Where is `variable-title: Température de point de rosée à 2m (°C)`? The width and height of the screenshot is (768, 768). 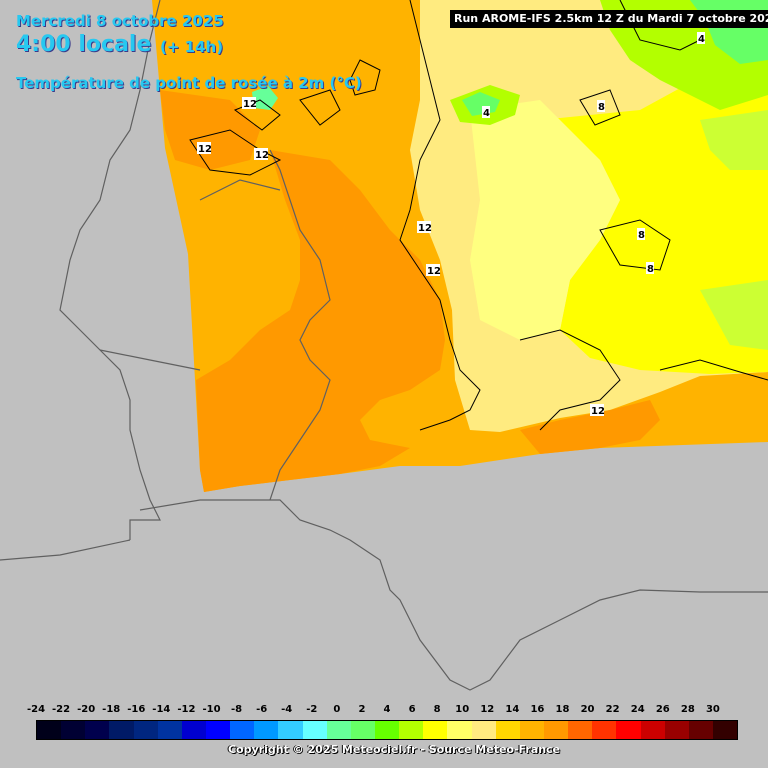 variable-title: Température de point de rosée à 2m (°C) is located at coordinates (189, 83).